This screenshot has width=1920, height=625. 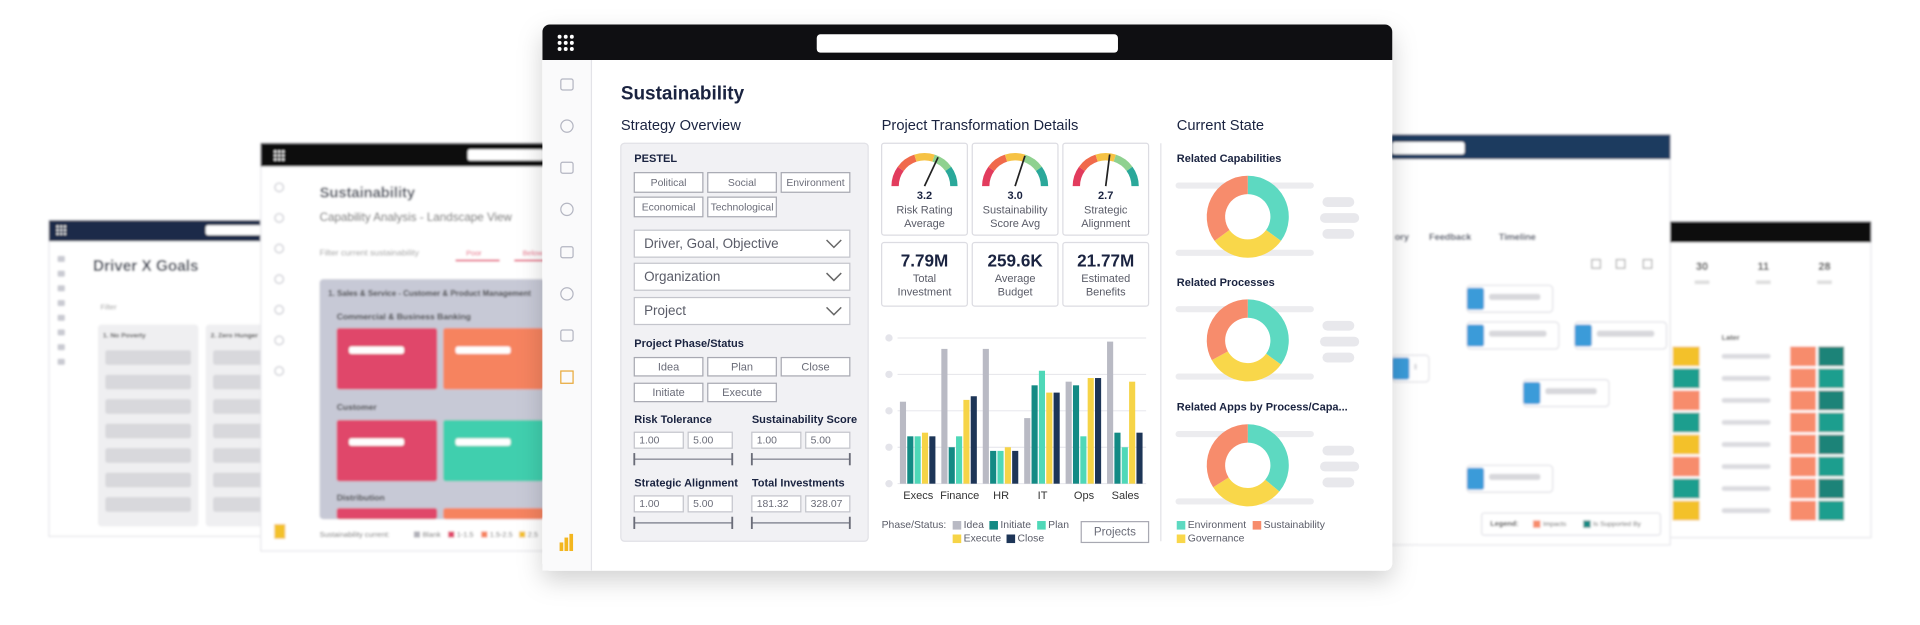 What do you see at coordinates (368, 193) in the screenshot?
I see `window-title: Sustainability` at bounding box center [368, 193].